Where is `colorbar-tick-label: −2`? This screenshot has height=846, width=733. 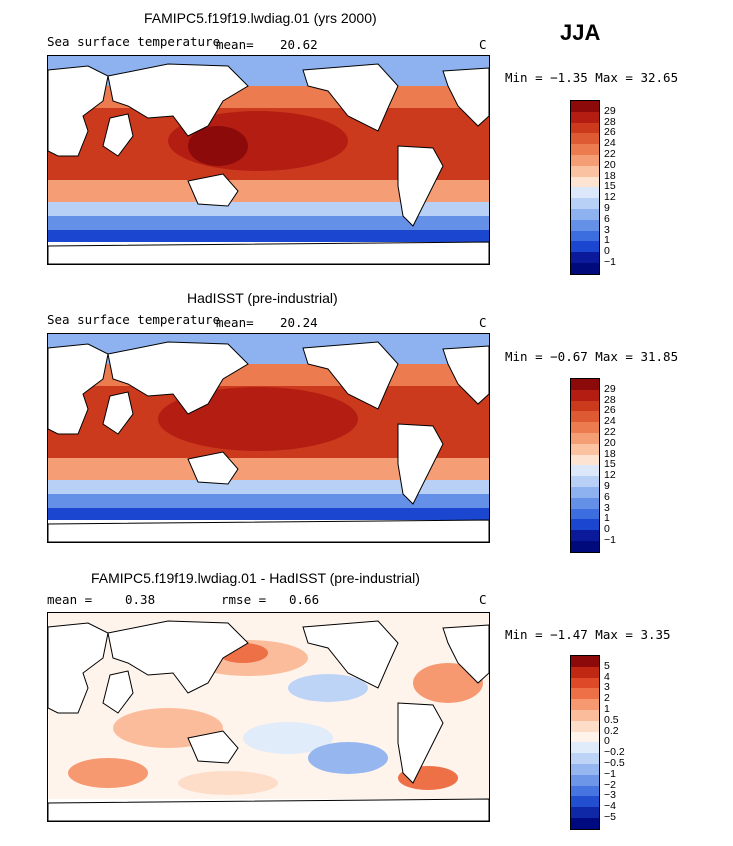 colorbar-tick-label: −2 is located at coordinates (610, 784).